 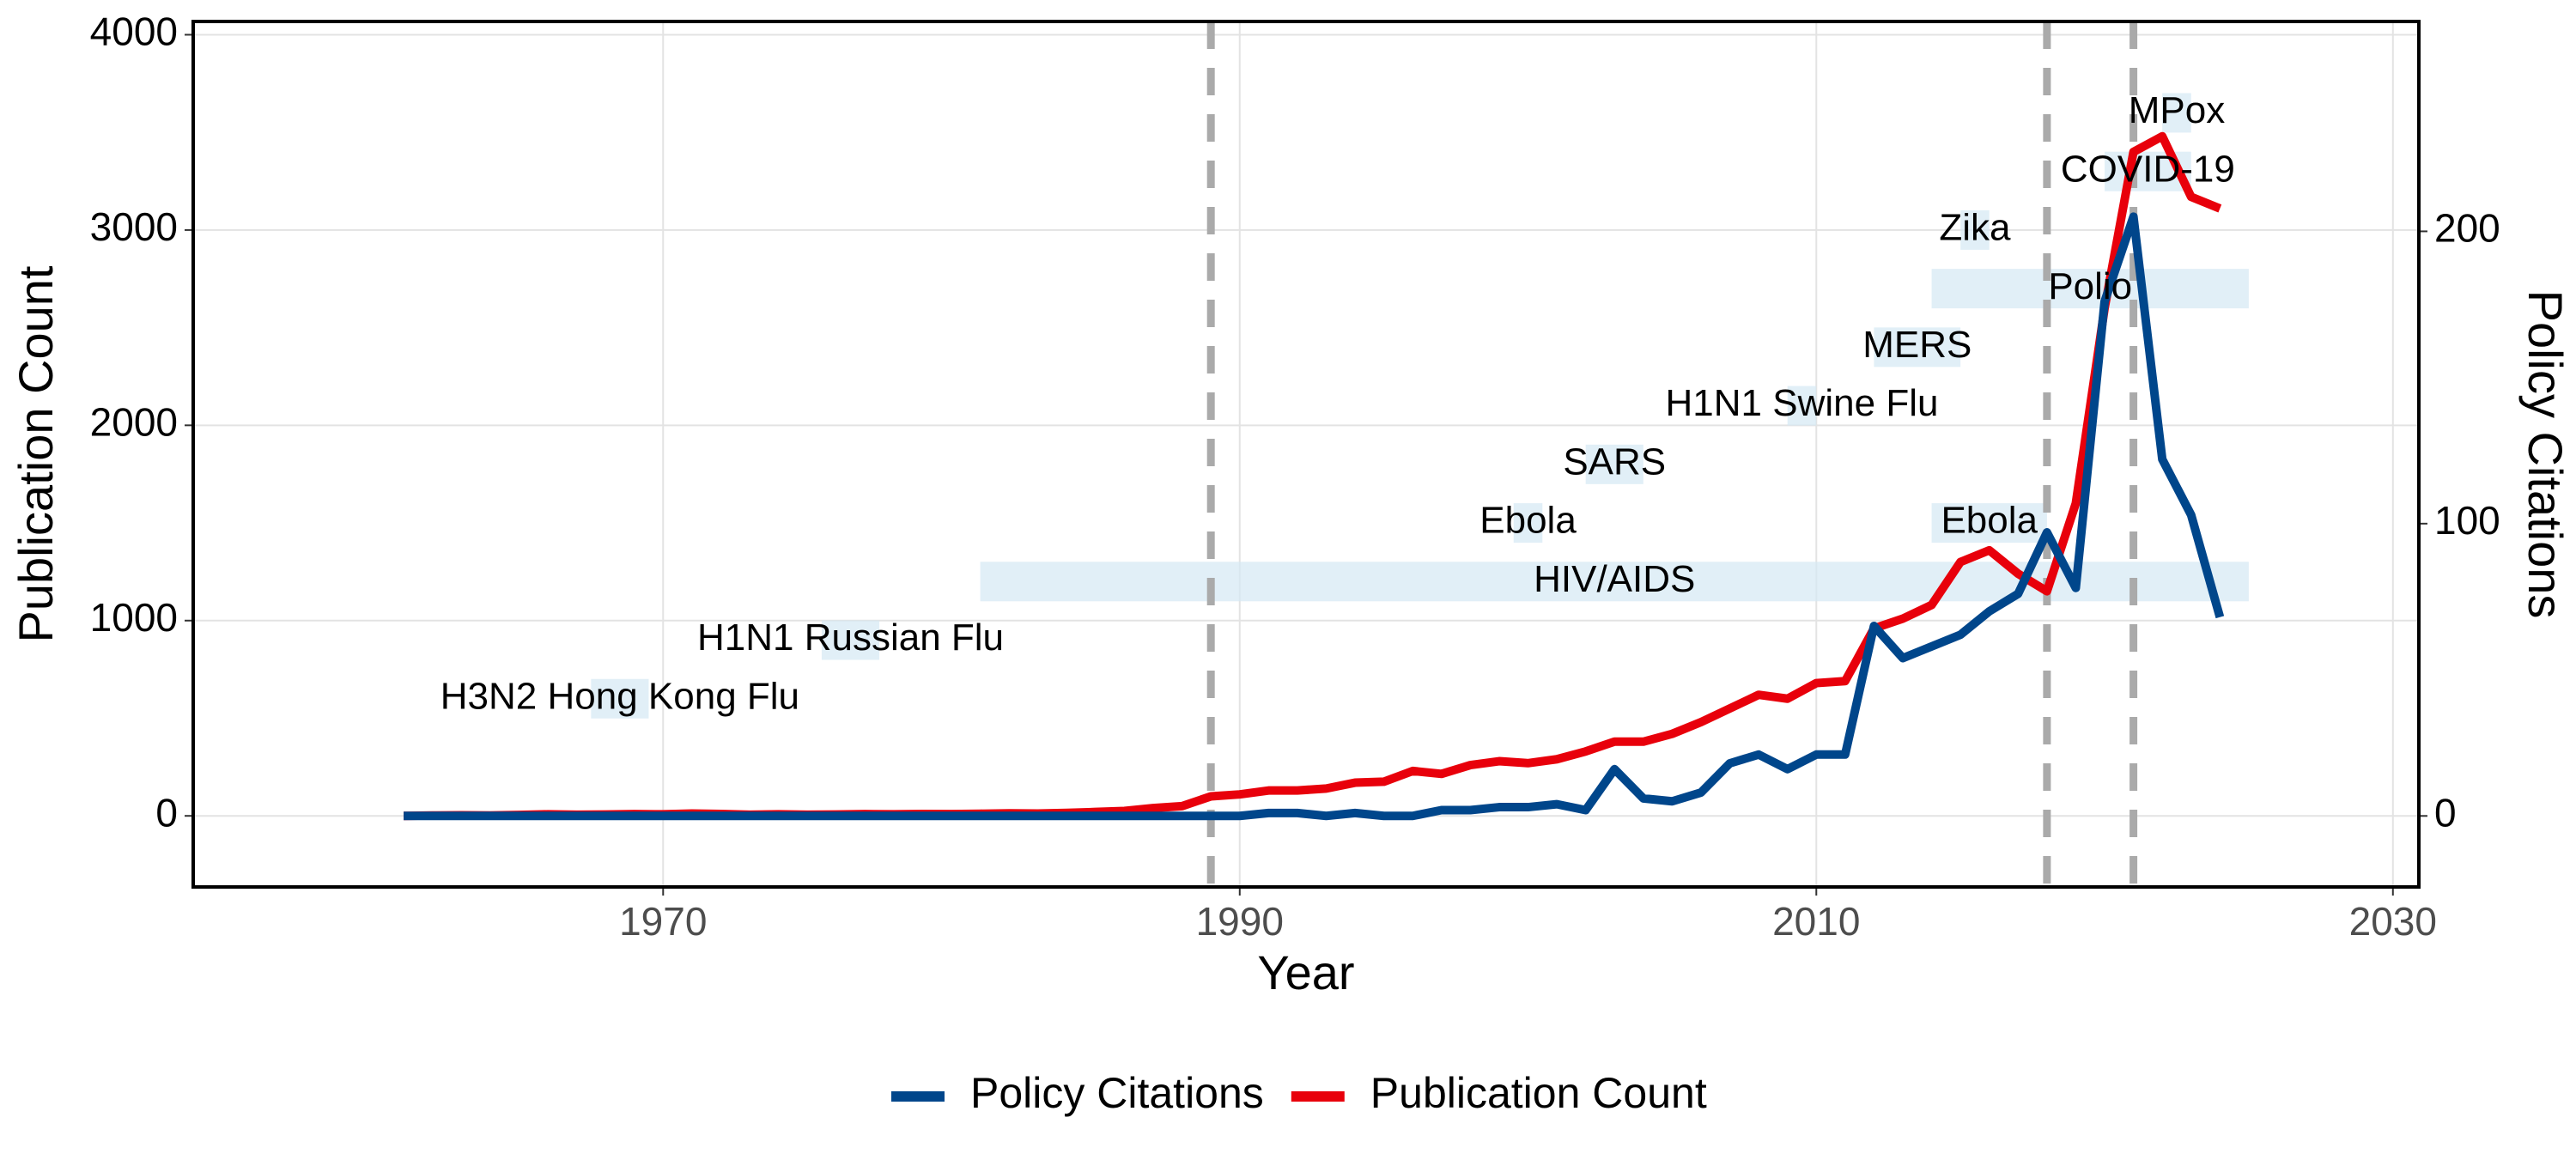 I want to click on event-label: H1N1 Russian Flu, so click(x=850, y=637).